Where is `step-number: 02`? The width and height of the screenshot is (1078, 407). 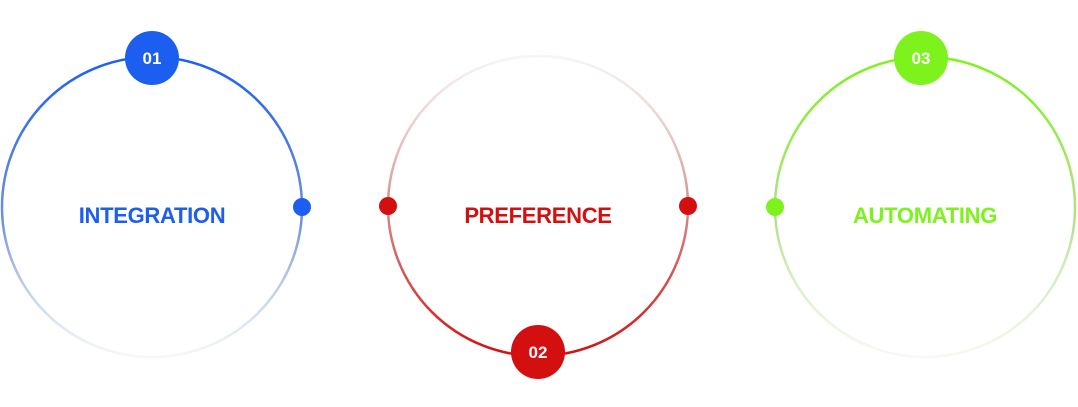 step-number: 02 is located at coordinates (538, 352).